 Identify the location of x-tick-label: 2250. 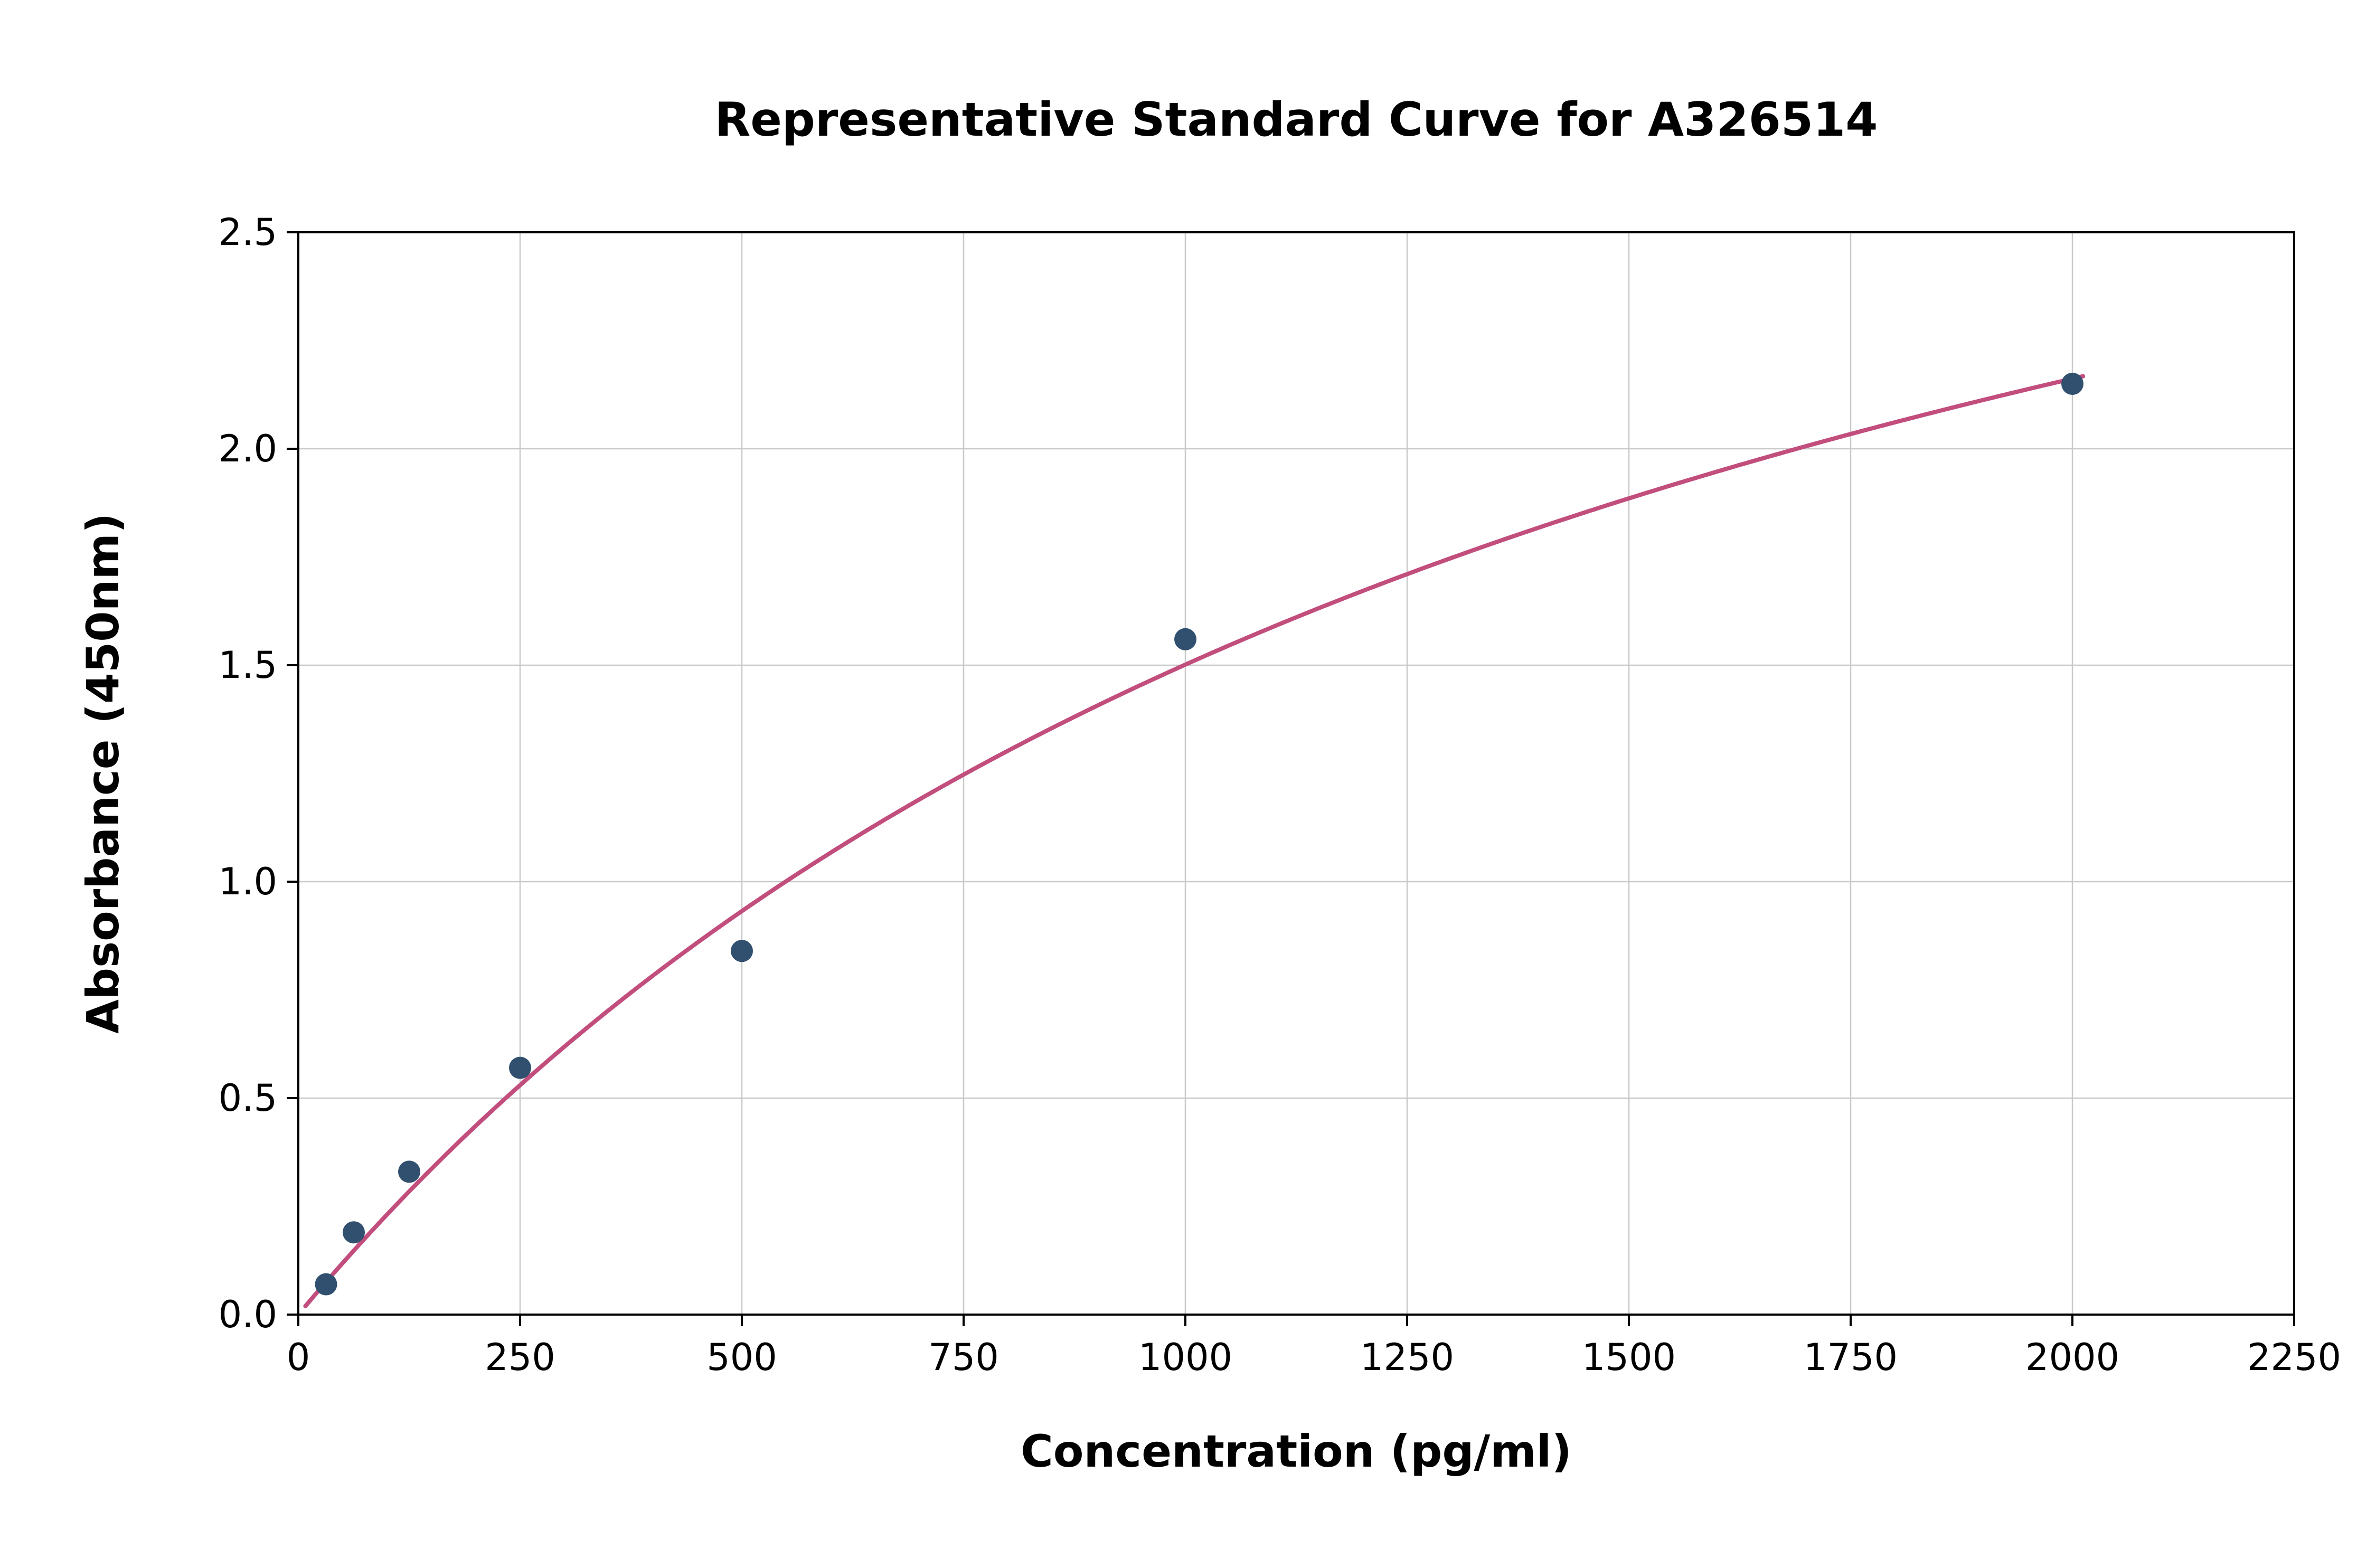
(2294, 1358).